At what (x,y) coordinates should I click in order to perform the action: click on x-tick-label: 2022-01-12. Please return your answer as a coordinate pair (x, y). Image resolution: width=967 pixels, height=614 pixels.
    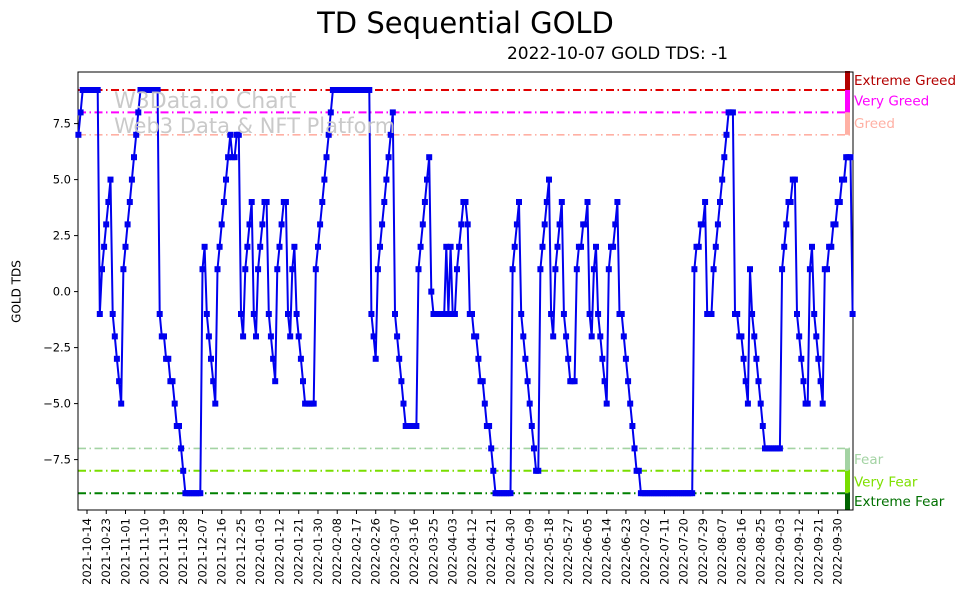
    Looking at the image, I should click on (279, 551).